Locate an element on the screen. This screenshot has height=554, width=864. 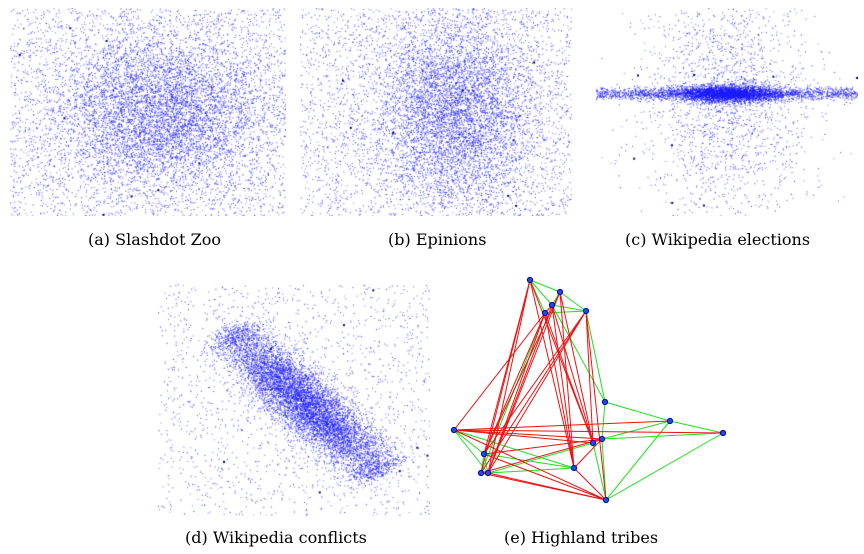
node-n14 is located at coordinates (602, 439).